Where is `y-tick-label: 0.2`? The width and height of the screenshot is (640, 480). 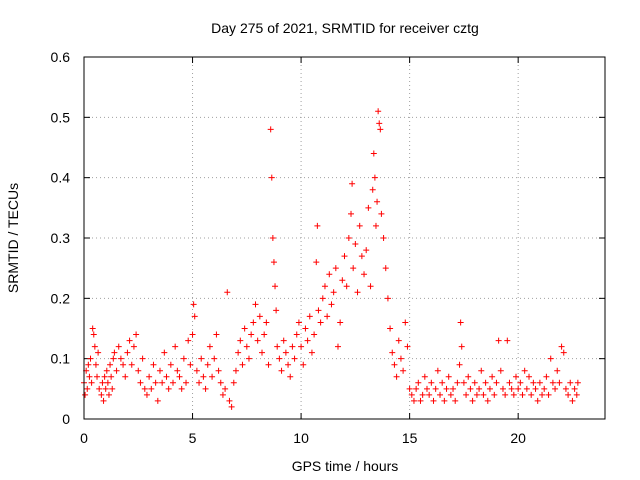
y-tick-label: 0.2 is located at coordinates (61, 298).